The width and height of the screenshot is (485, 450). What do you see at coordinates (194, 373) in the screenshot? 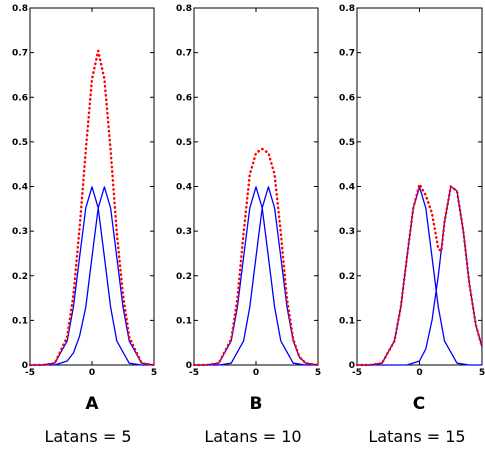
I see `x-tick-label-b: -5` at bounding box center [194, 373].